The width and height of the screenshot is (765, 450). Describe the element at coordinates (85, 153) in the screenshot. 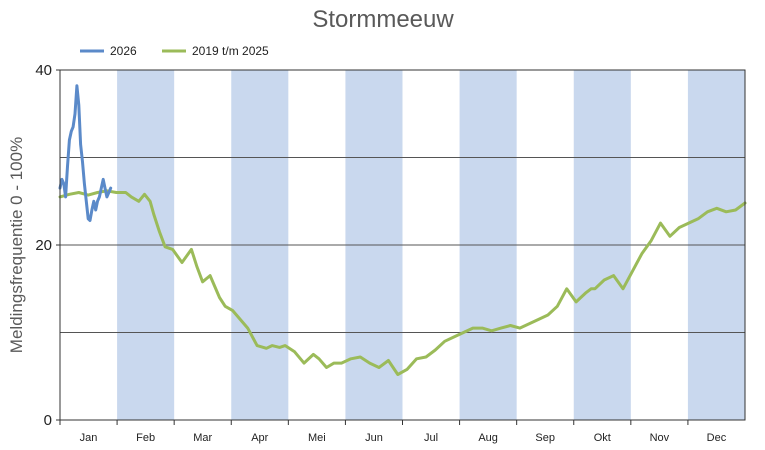

I see `series-line-2026` at that location.